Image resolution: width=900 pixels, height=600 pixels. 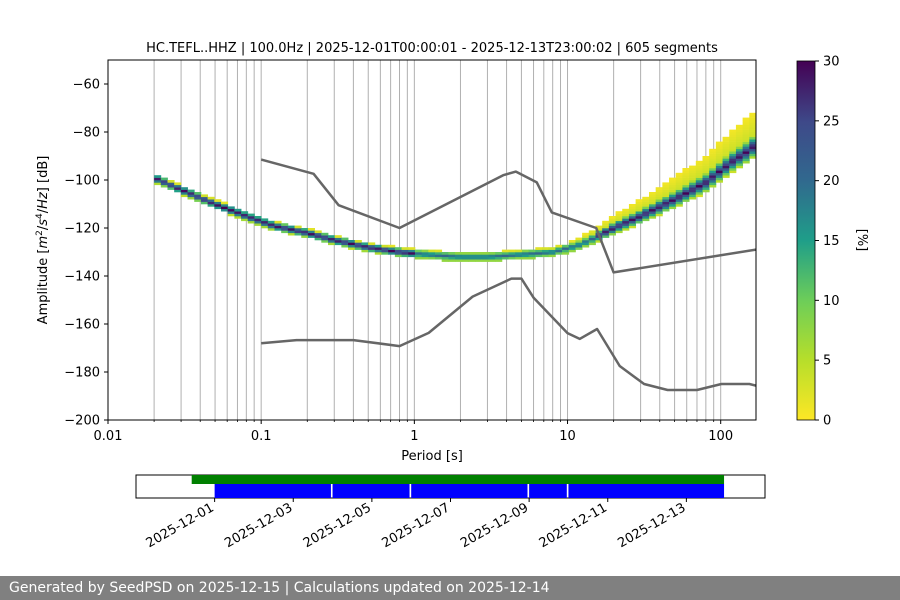 I want to click on date-tick-label: 2025-12-05, so click(x=337, y=525).